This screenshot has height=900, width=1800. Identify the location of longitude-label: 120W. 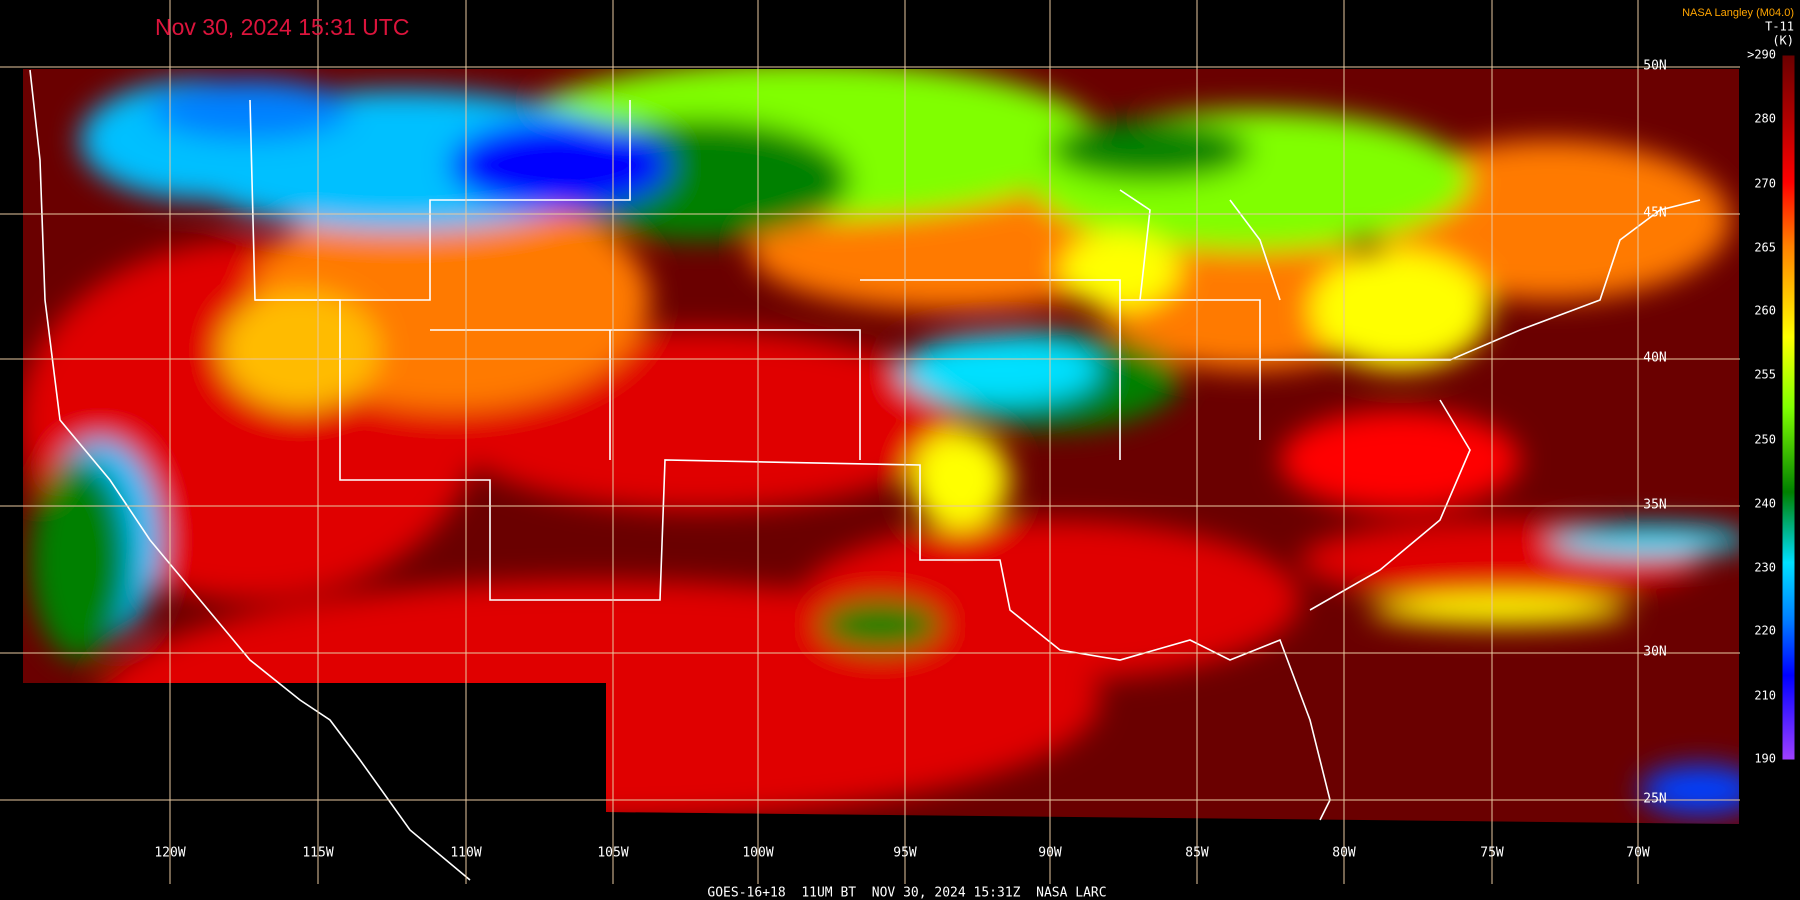
(169, 853).